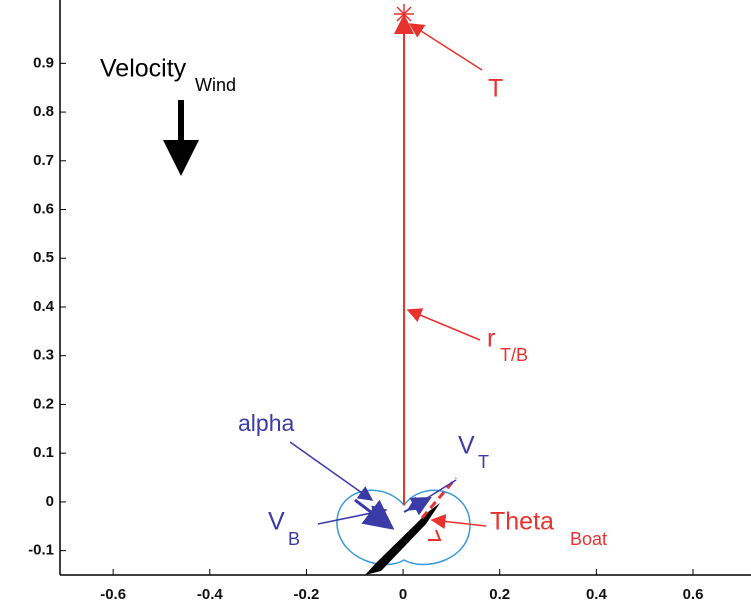  I want to click on annotation: alpha, so click(266, 423).